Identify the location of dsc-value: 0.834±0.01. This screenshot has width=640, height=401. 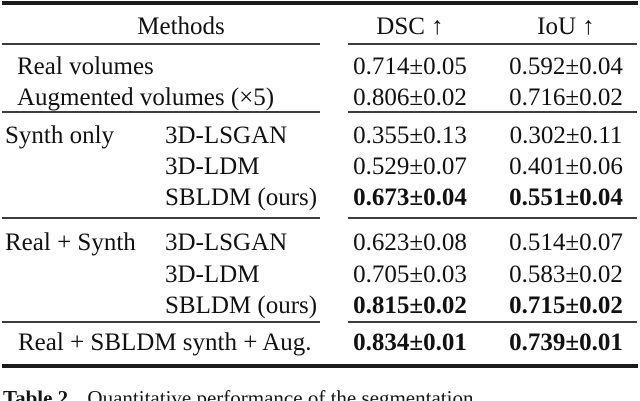
(410, 342).